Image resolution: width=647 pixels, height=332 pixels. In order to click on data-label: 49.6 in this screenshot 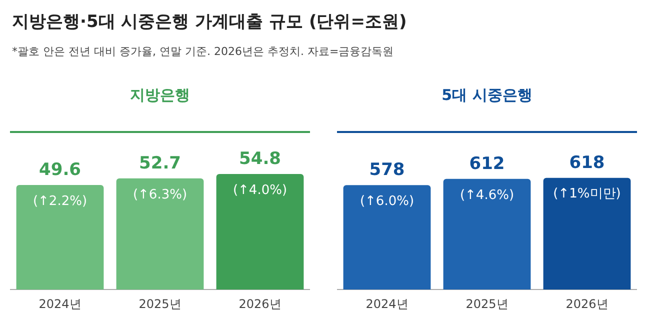, I will do `click(60, 170)`.